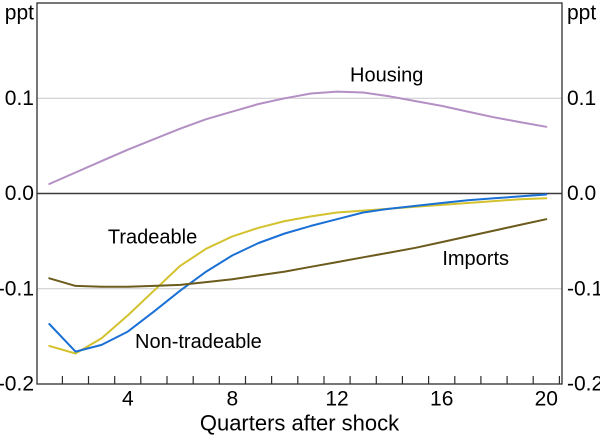 This screenshot has height=436, width=600. Describe the element at coordinates (581, 98) in the screenshot. I see `y-tick-label-right: 0.1` at that location.